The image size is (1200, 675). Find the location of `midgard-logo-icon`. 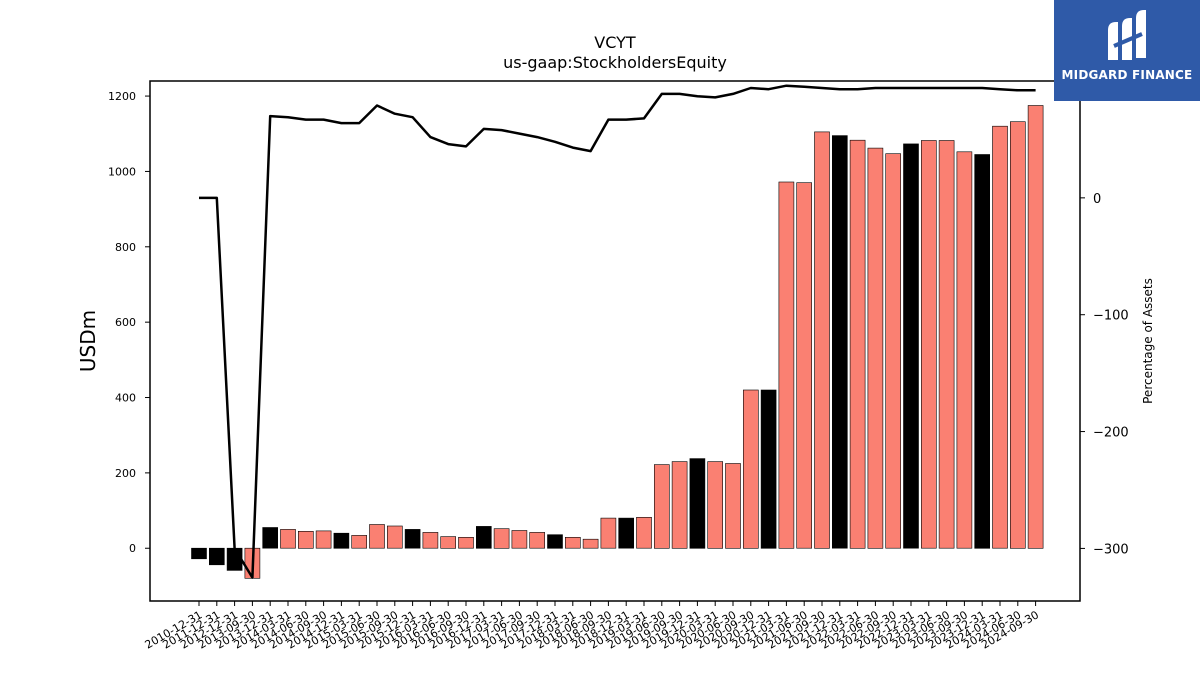

midgard-logo-icon is located at coordinates (1127, 35).